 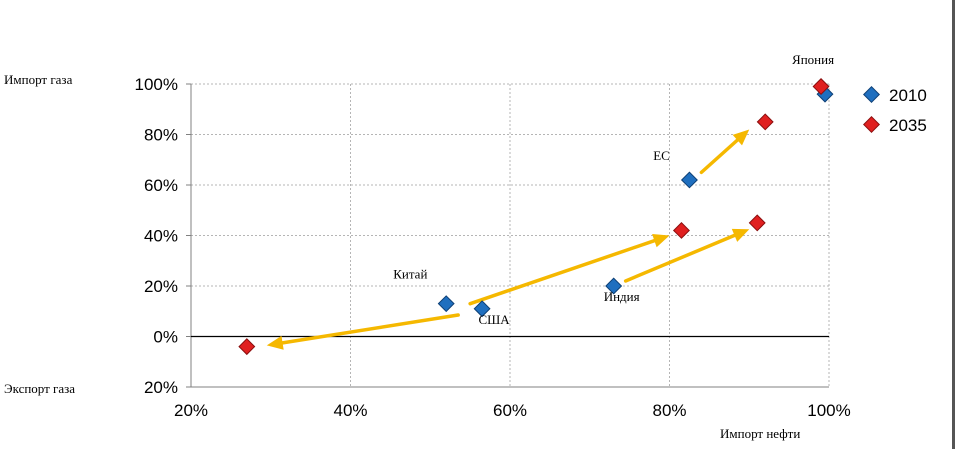 What do you see at coordinates (828, 410) in the screenshot?
I see `x-tick-label-4: 100%` at bounding box center [828, 410].